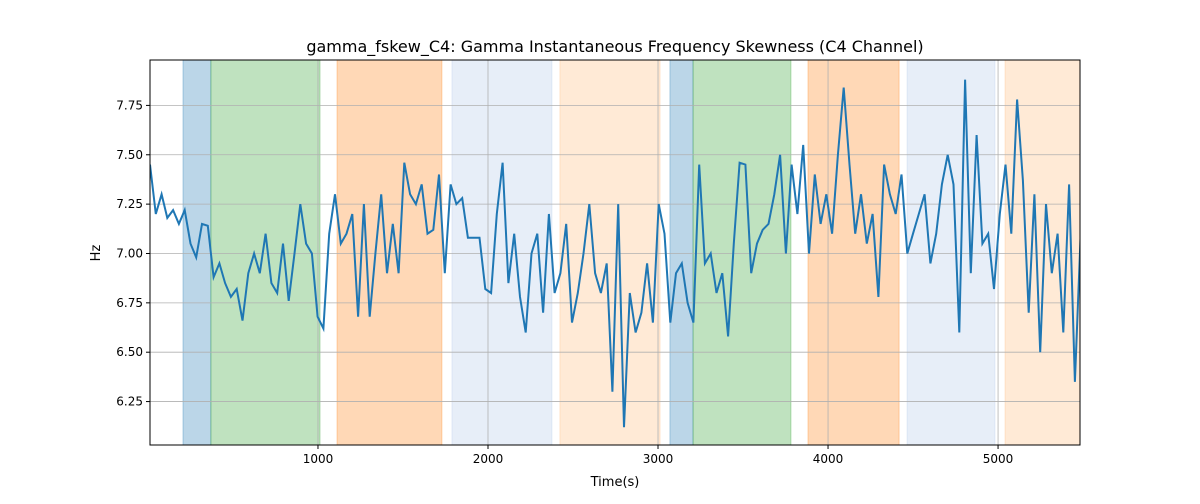 Image resolution: width=1200 pixels, height=504 pixels. What do you see at coordinates (998, 459) in the screenshot?
I see `x-tick-label: 5000` at bounding box center [998, 459].